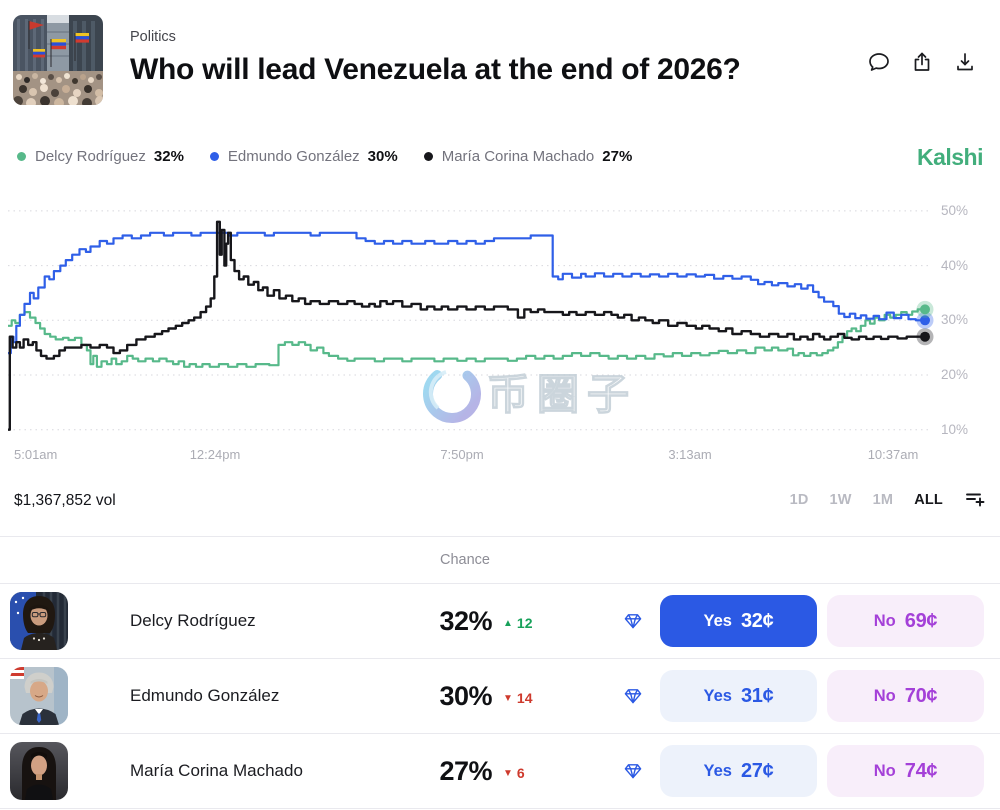 The width and height of the screenshot is (1000, 810). I want to click on category-label: Politics, so click(153, 37).